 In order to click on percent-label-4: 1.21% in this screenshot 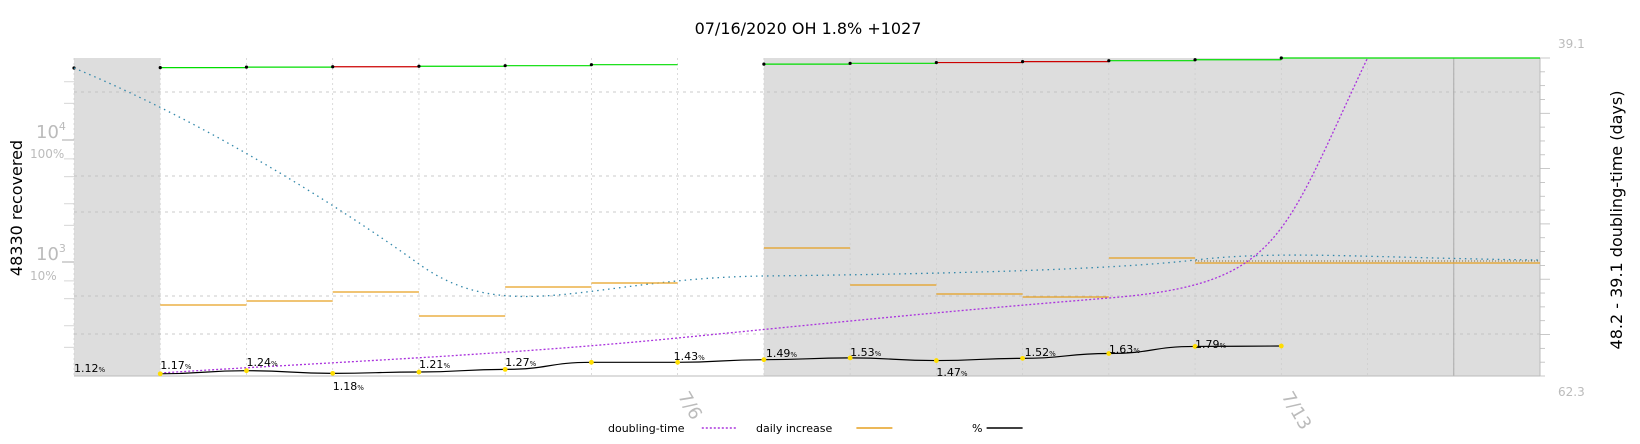, I will do `click(435, 364)`.